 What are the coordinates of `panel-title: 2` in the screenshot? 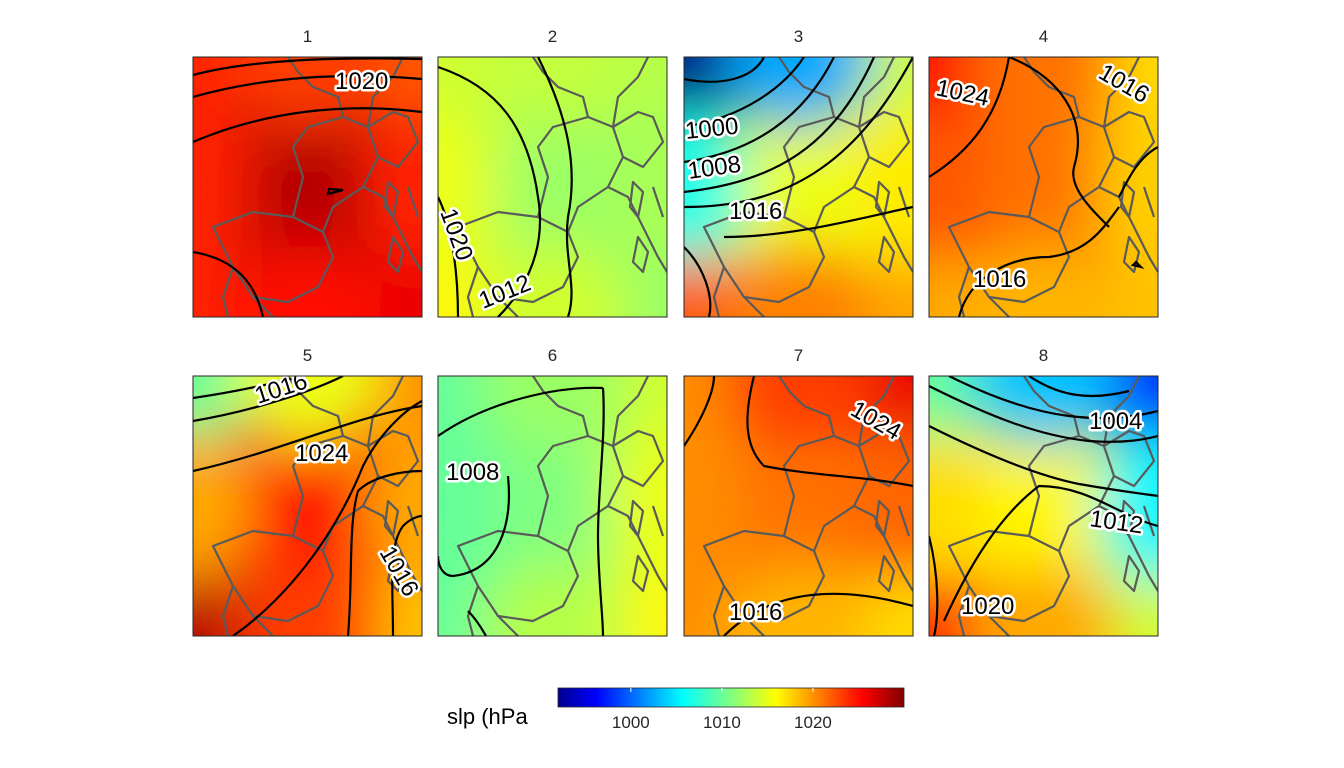 It's located at (552, 36).